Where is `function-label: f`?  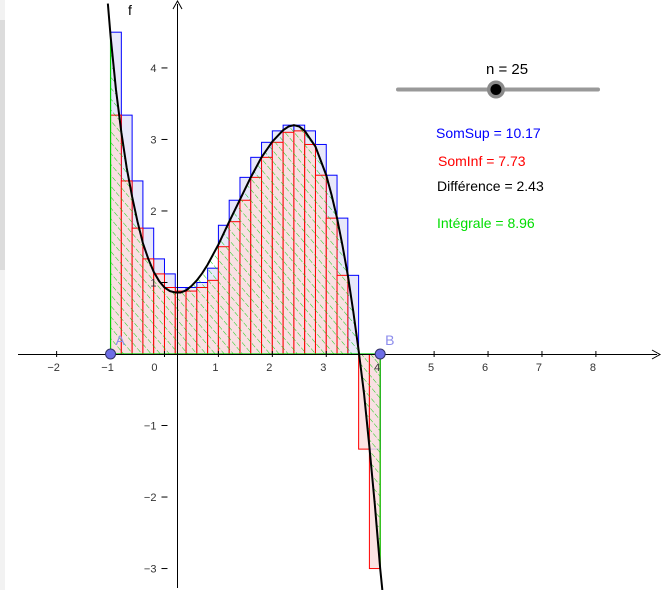
function-label: f is located at coordinates (130, 10).